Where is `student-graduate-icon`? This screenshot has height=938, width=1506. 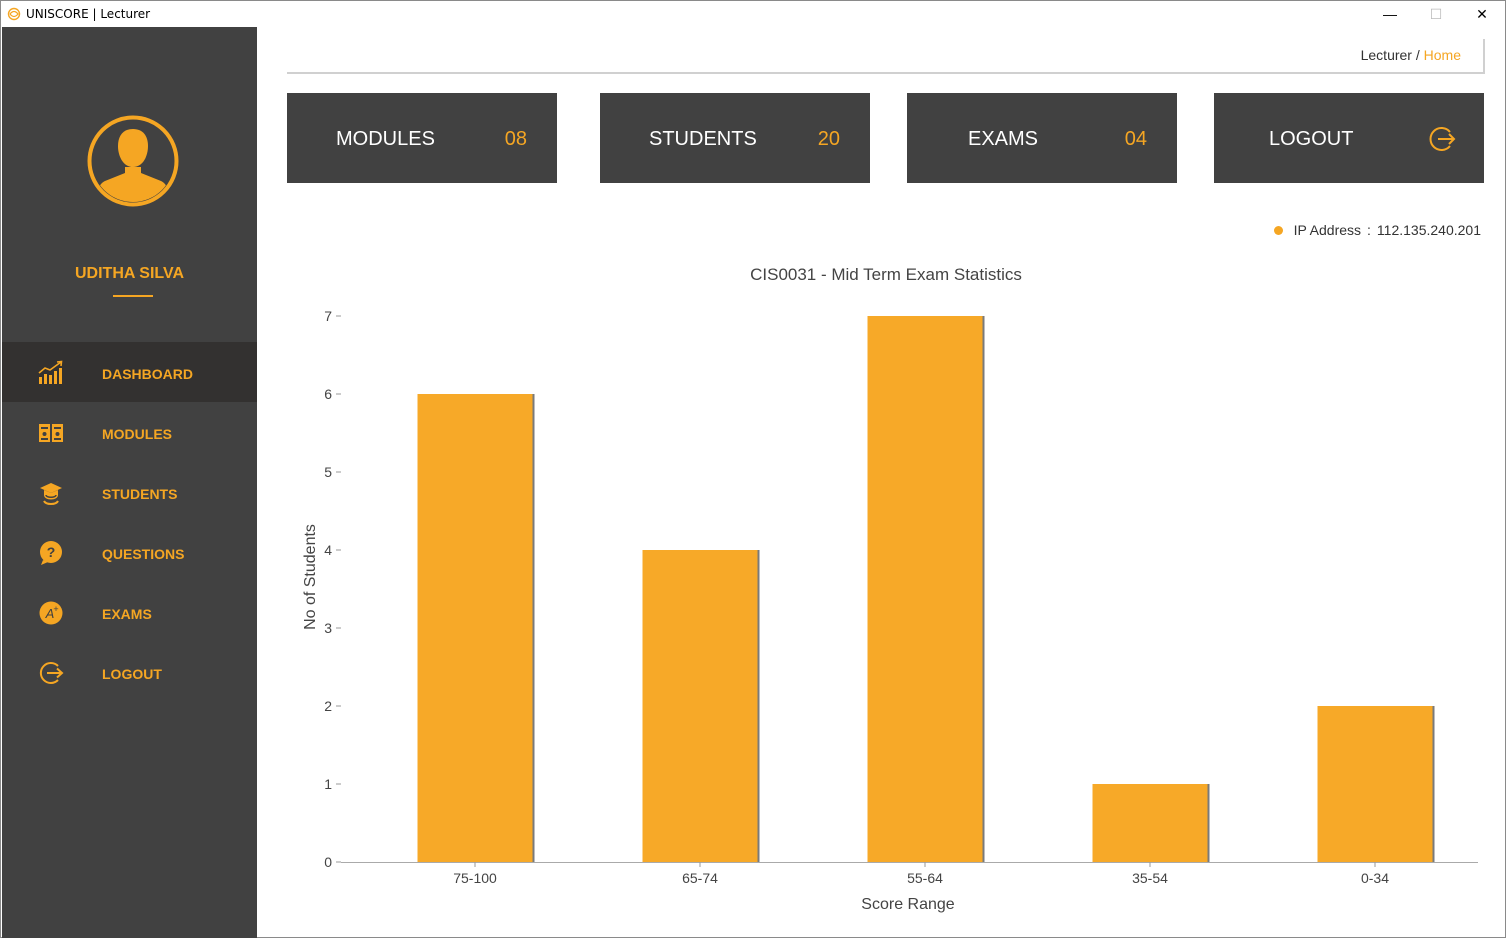
student-graduate-icon is located at coordinates (51, 494).